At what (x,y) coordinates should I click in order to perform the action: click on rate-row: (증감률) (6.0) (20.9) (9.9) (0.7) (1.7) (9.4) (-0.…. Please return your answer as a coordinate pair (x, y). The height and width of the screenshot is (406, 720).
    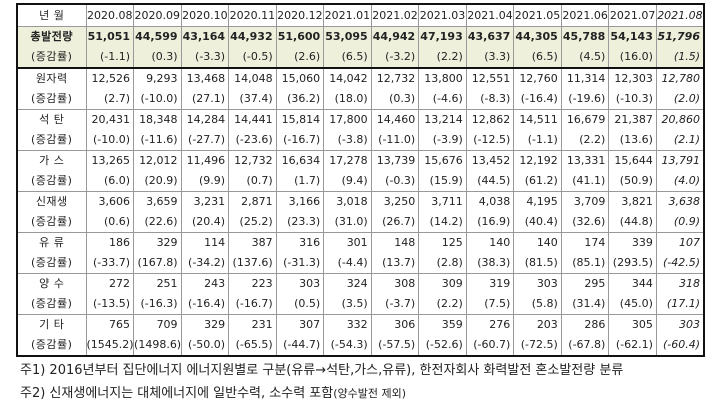
    Looking at the image, I should click on (360, 181).